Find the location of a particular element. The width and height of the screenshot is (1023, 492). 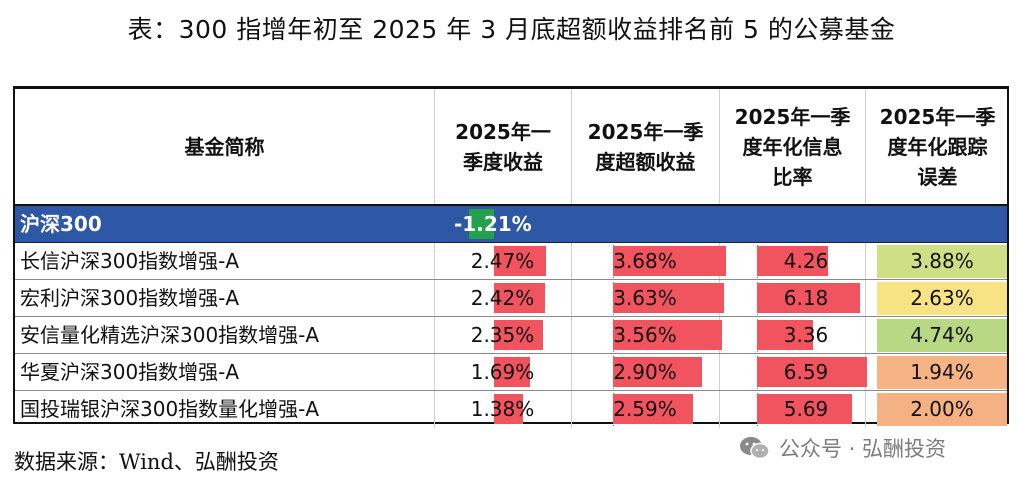

table-row: 国投瑞银沪深300指数量化增强-A 1.38% 2.59% 5.69 2.00% is located at coordinates (511, 409).